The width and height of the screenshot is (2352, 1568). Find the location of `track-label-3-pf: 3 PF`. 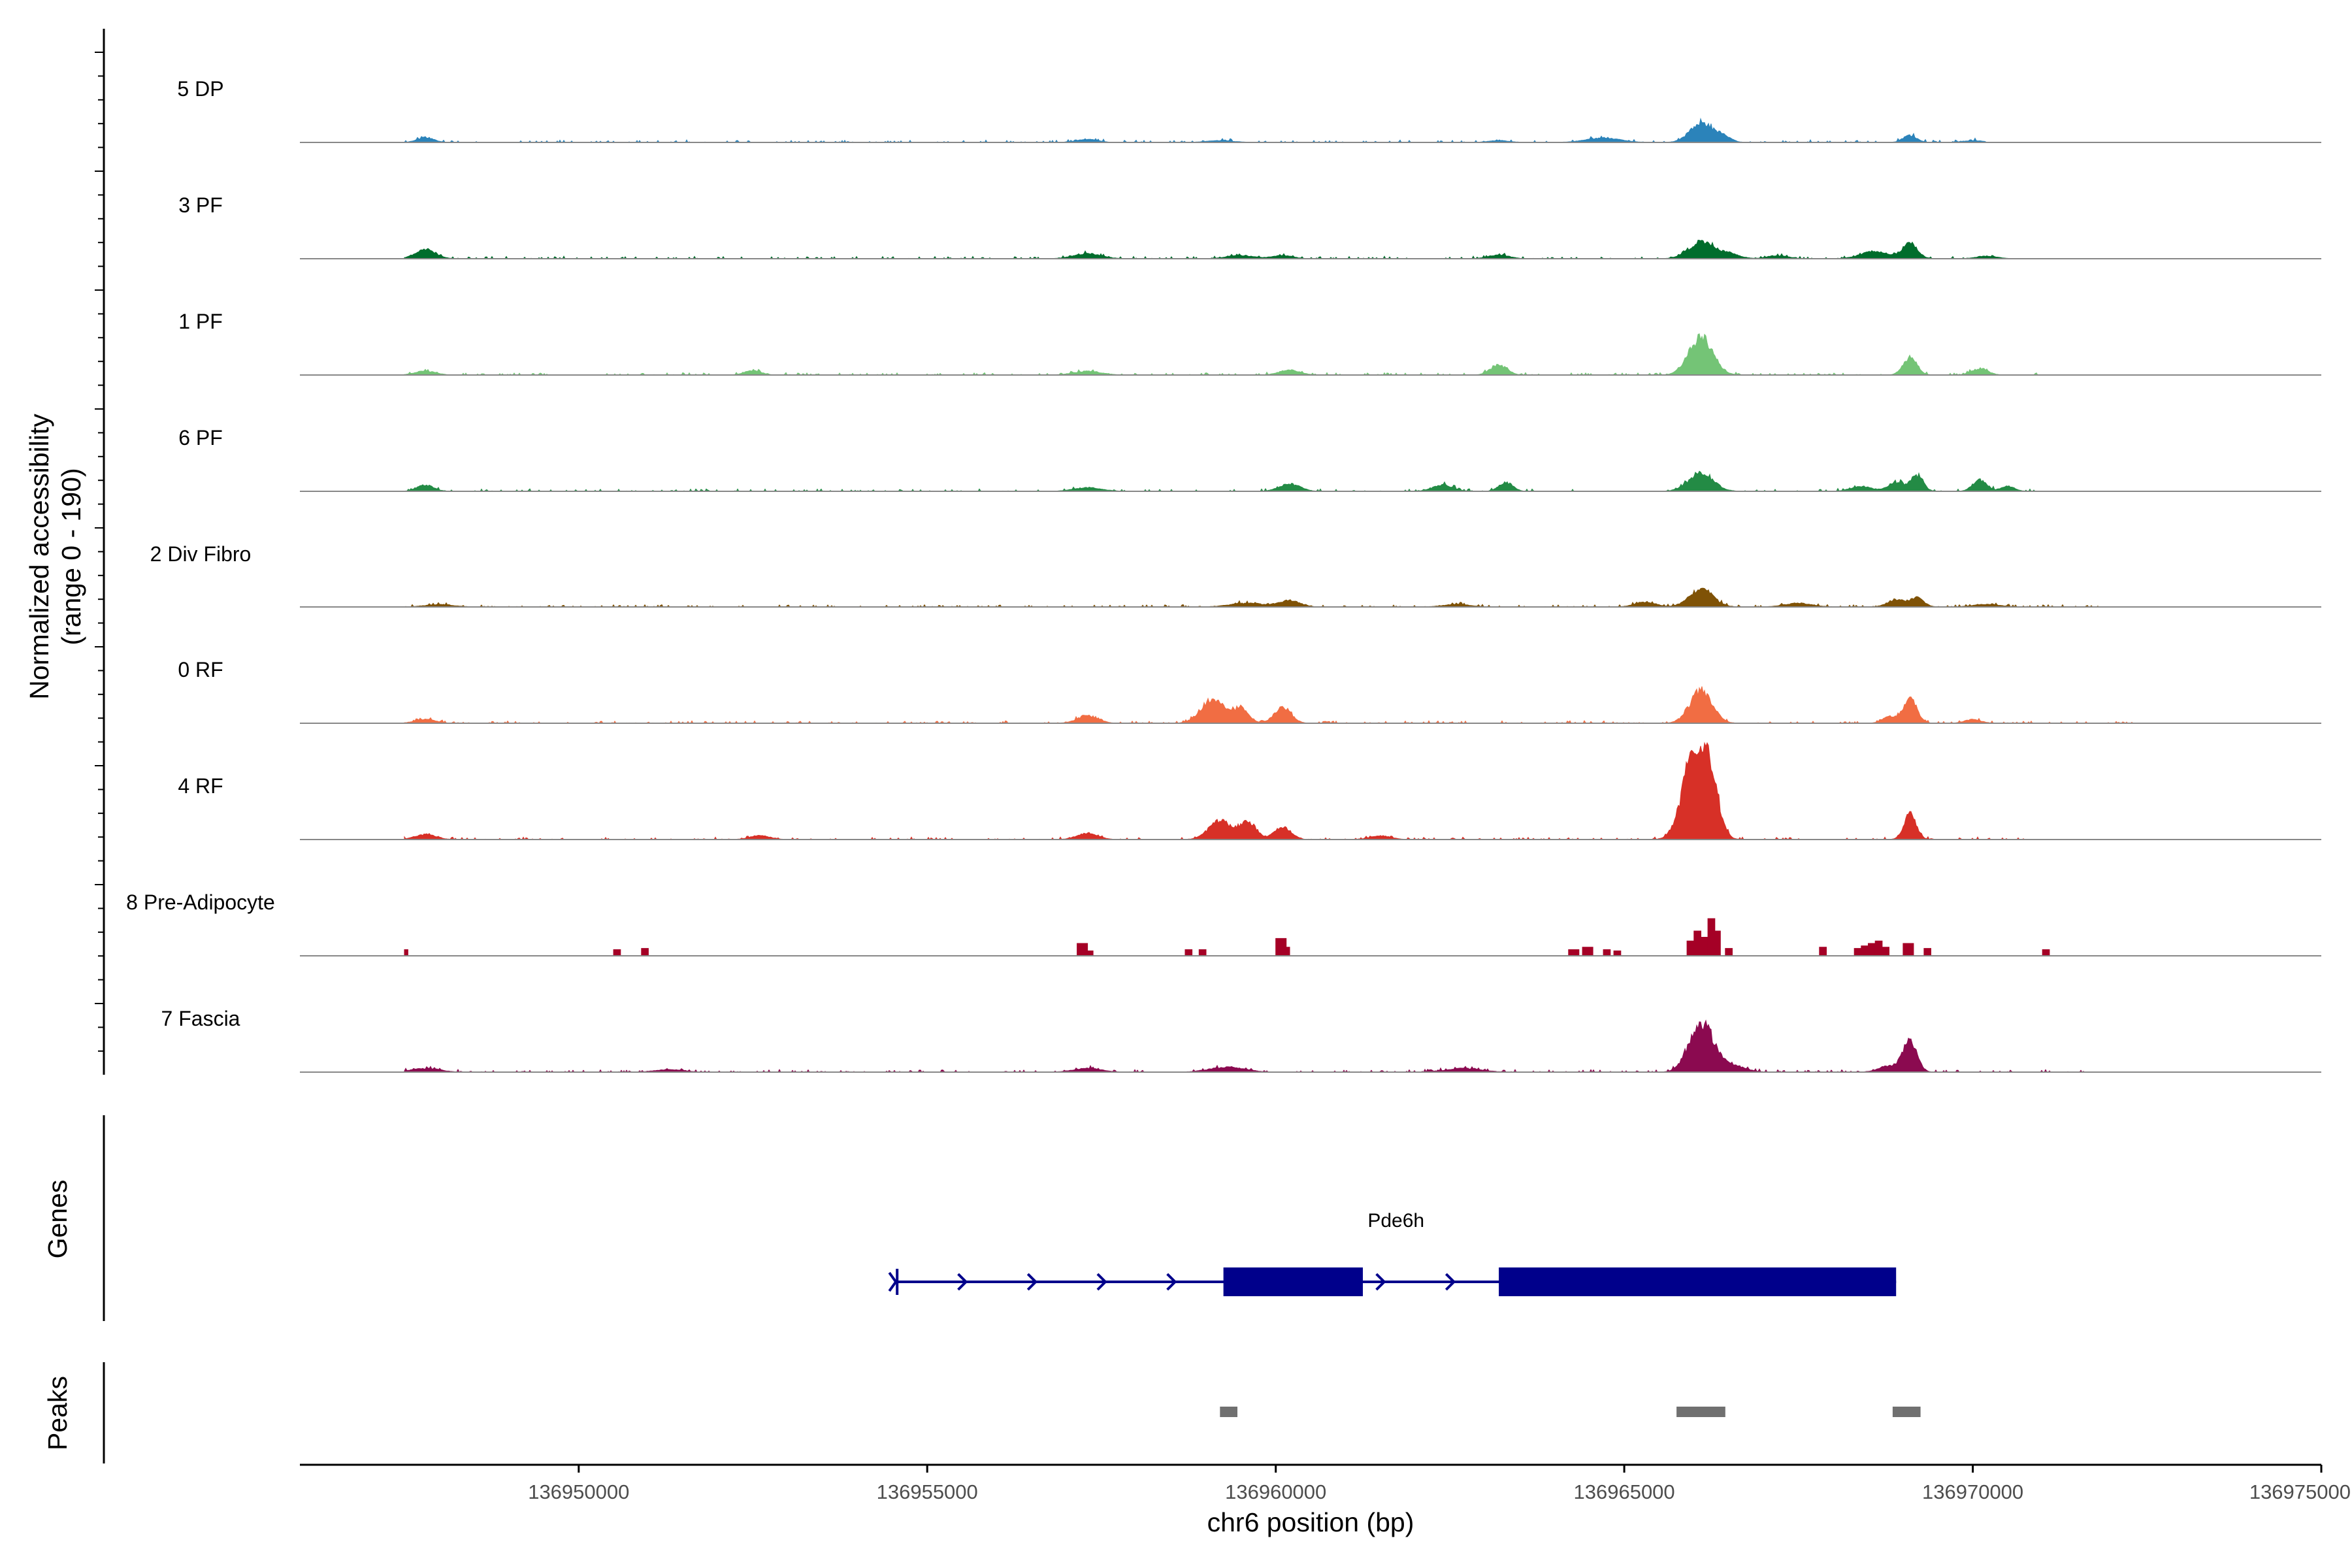

track-label-3-pf: 3 PF is located at coordinates (200, 205).